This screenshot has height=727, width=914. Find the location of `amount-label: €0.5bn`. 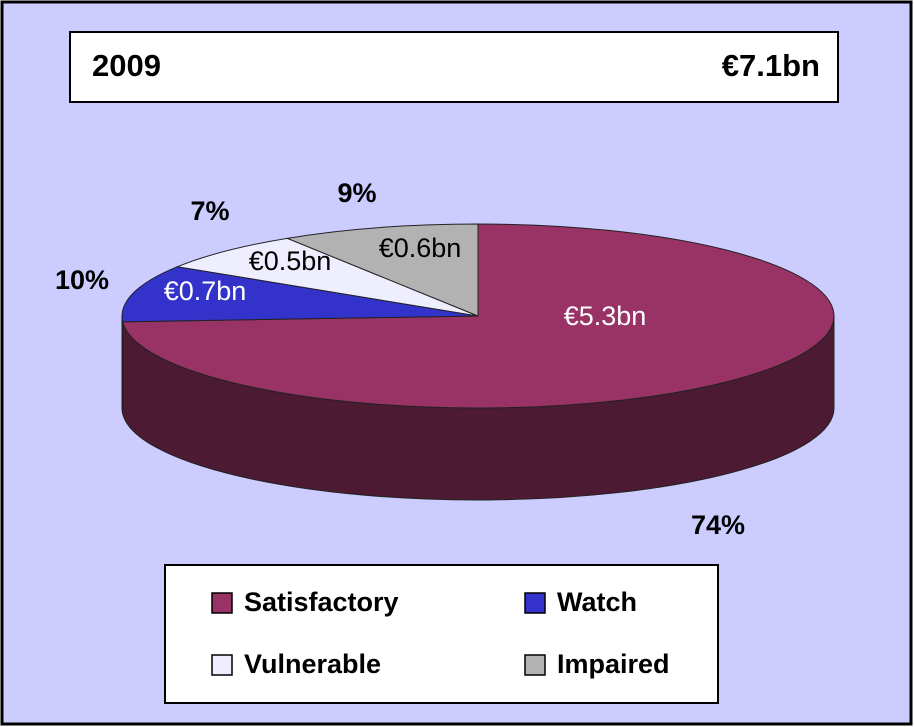

amount-label: €0.5bn is located at coordinates (290, 261).